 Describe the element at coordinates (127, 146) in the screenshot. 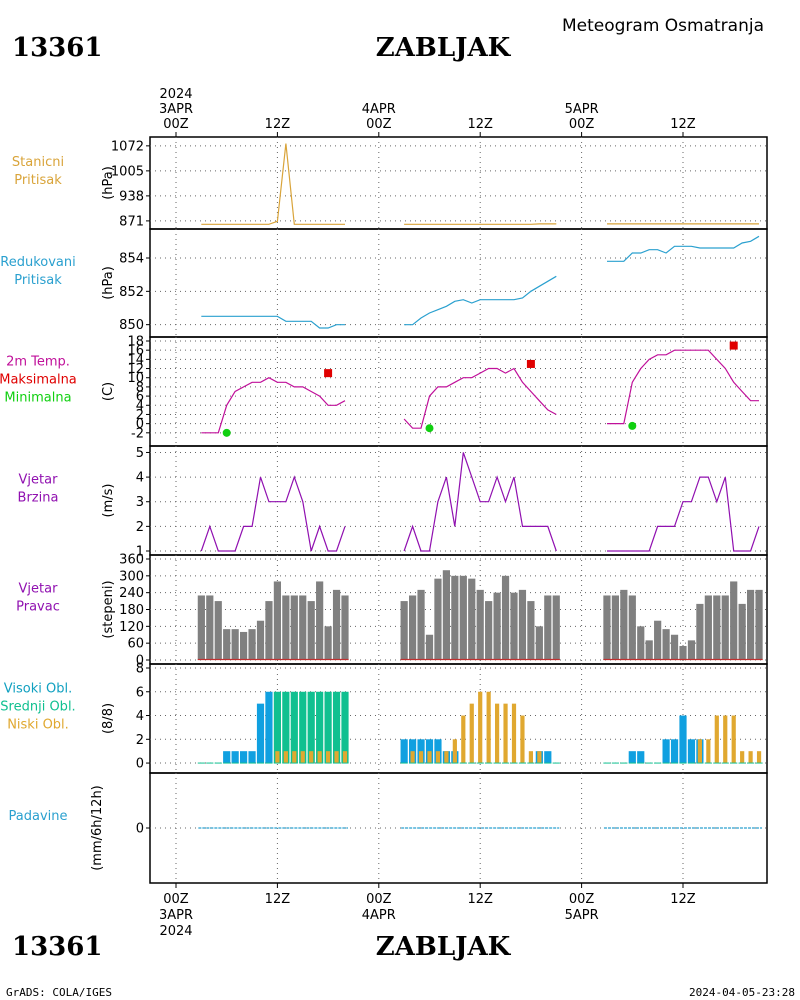

I see `ytick-label-station_pressure: 1072` at that location.